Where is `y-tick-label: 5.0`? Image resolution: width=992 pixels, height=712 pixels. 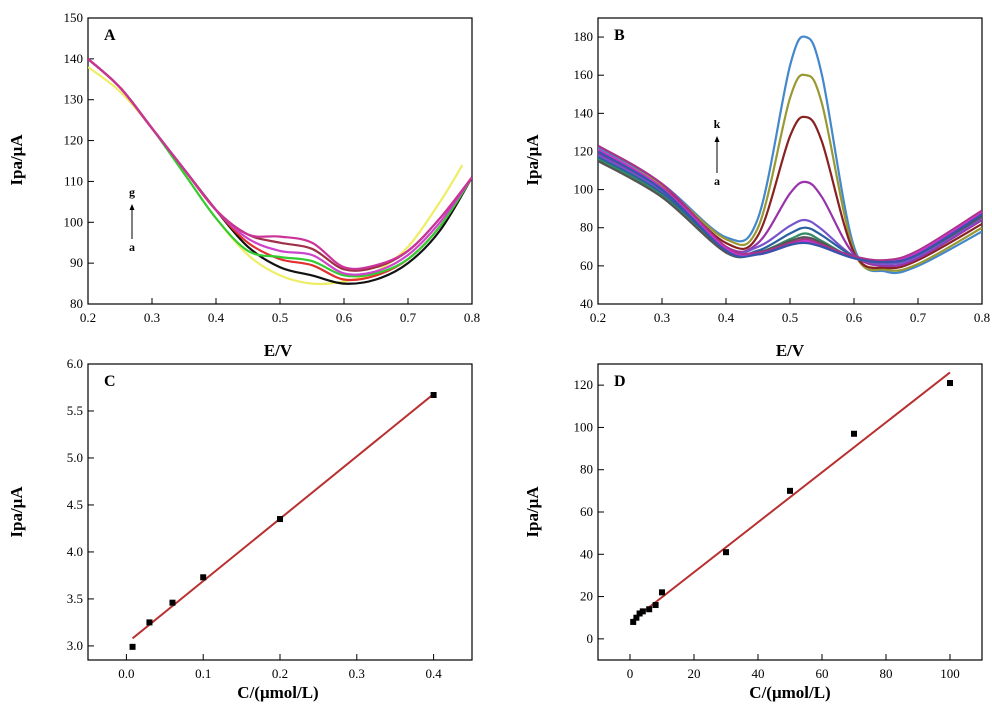 y-tick-label: 5.0 is located at coordinates (75, 457).